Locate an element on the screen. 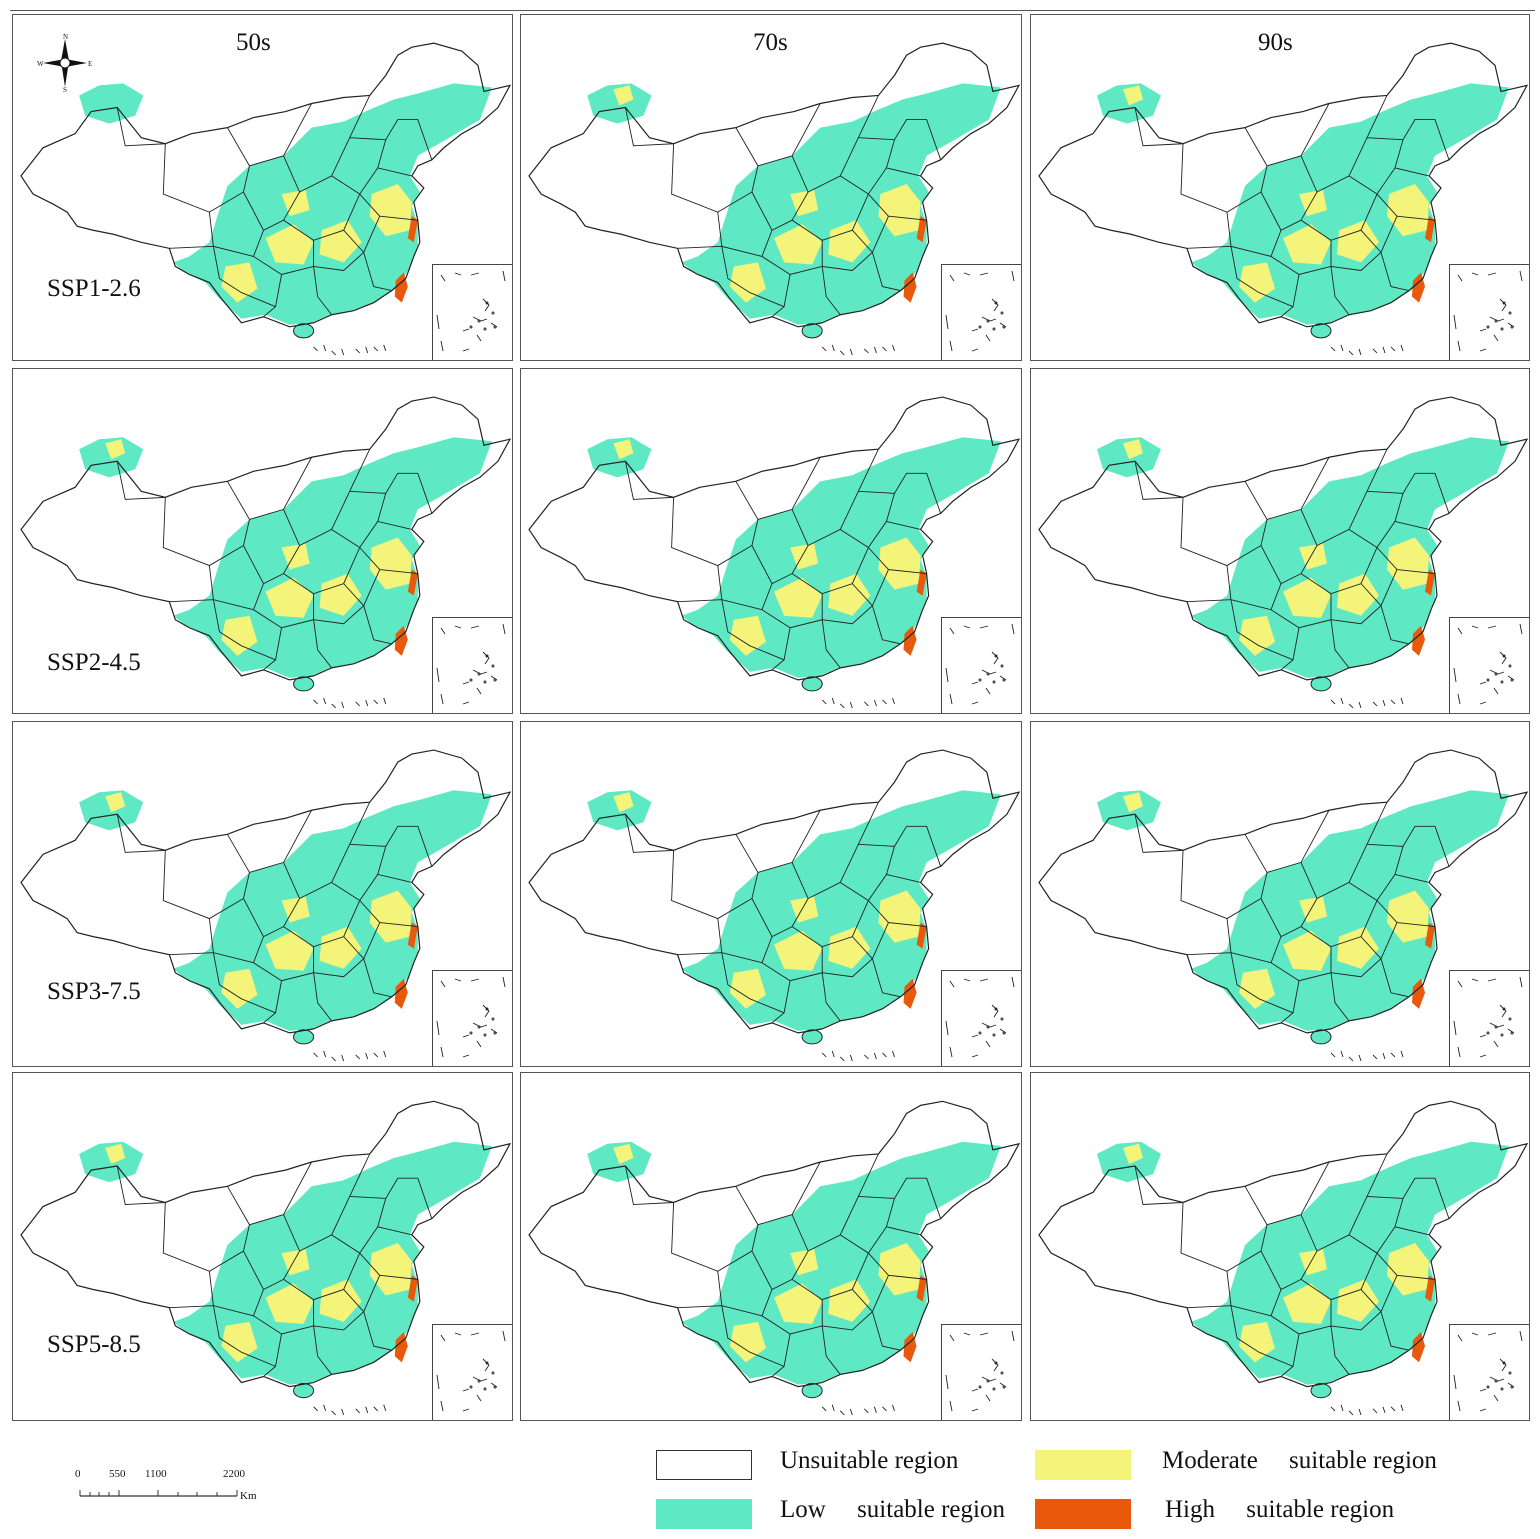 Image resolution: width=1540 pixels, height=1539 pixels. map-panel-ssp5-8-5-90s is located at coordinates (1280, 1246).